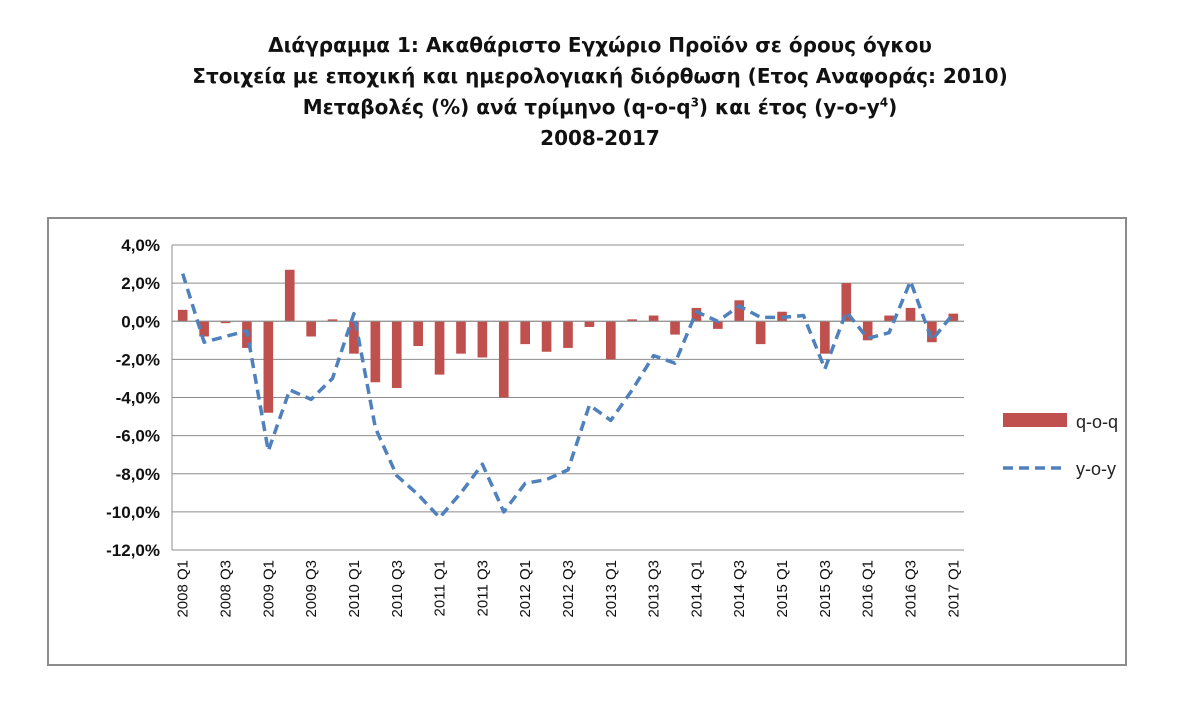 This screenshot has height=719, width=1200. What do you see at coordinates (138, 359) in the screenshot?
I see `y-tick-label: -2,0%` at bounding box center [138, 359].